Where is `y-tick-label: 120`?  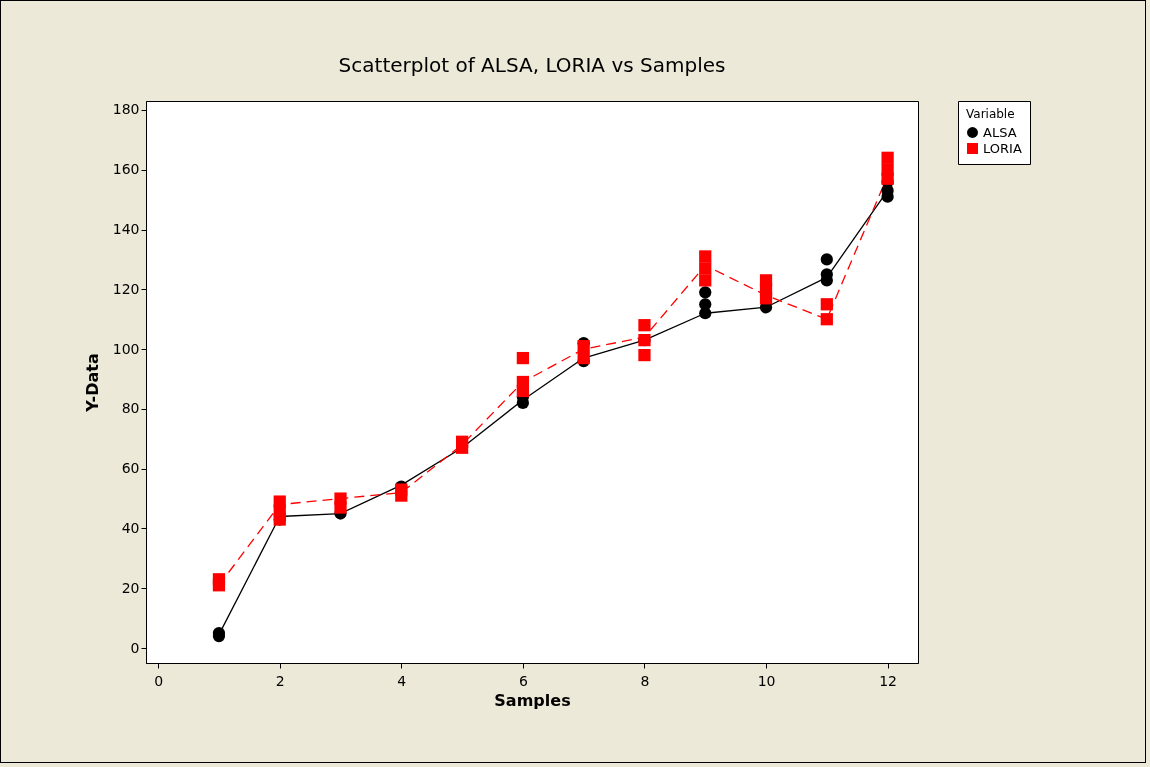 y-tick-label: 120 is located at coordinates (126, 288).